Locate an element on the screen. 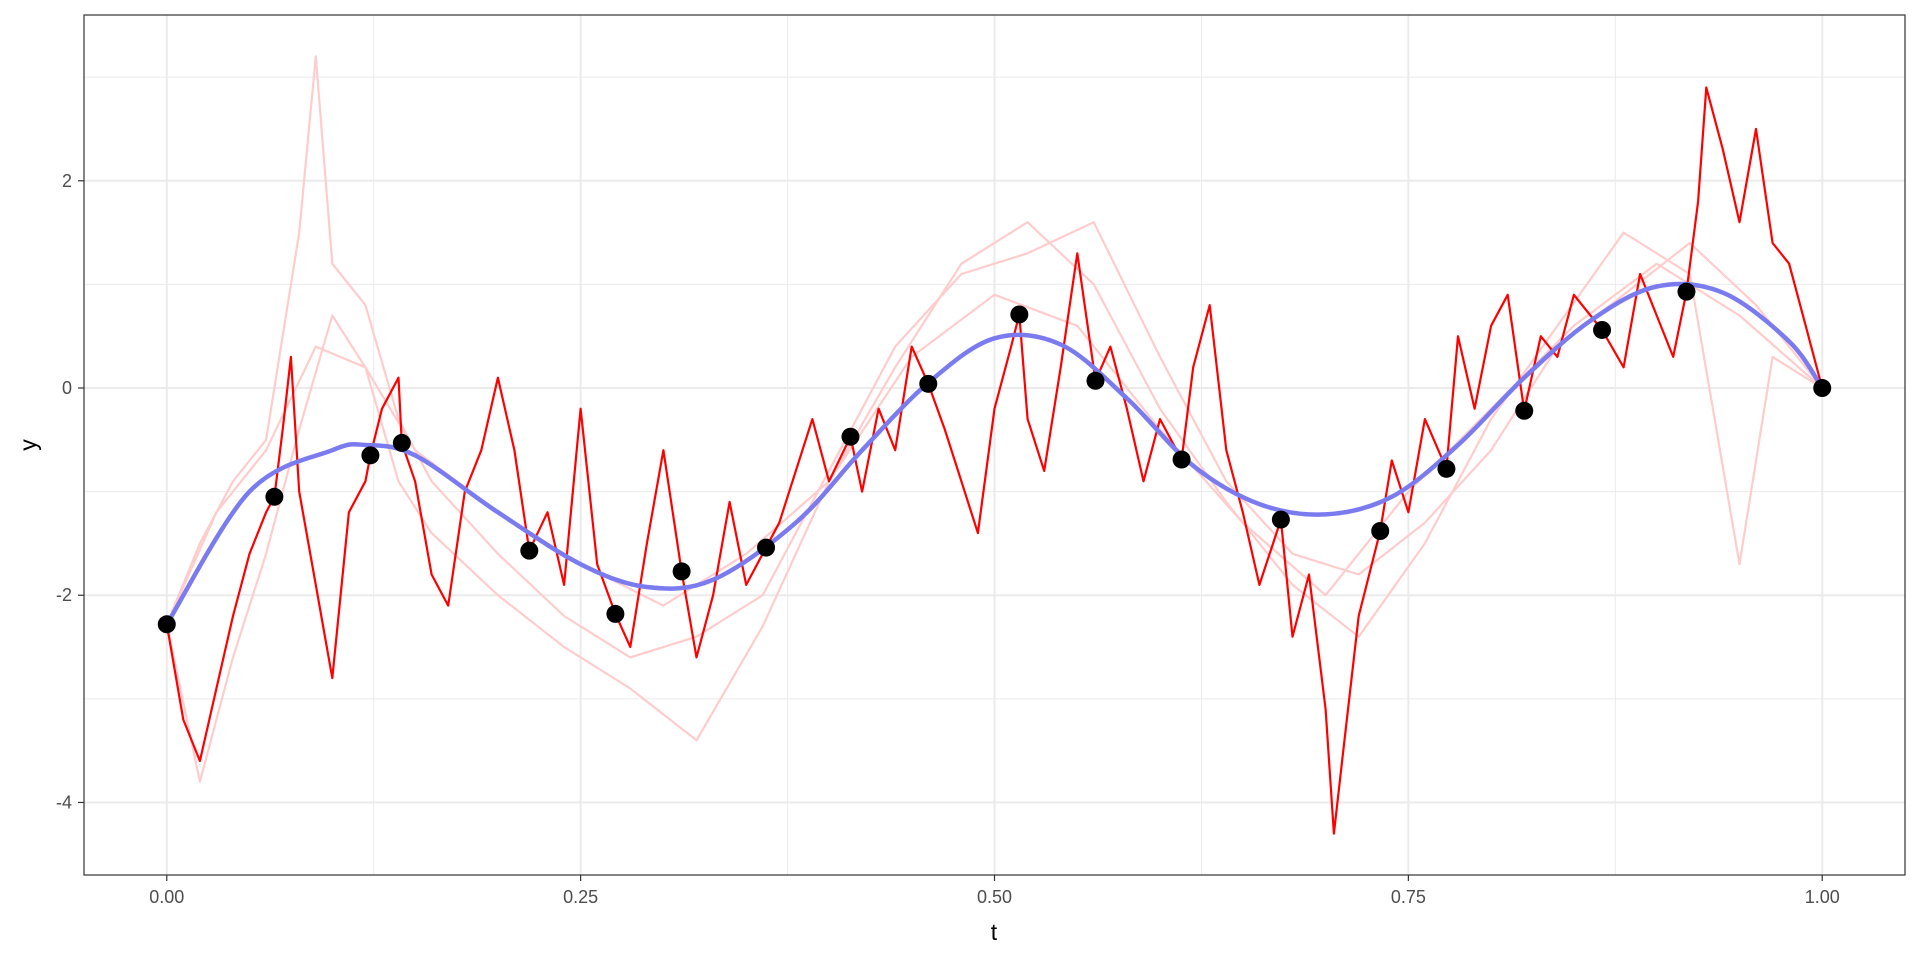  y-tick-label: 0 is located at coordinates (67, 388).